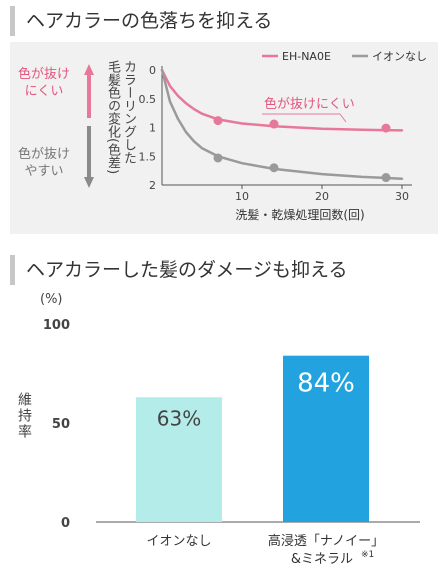  I want to click on arrow-down-icon, so click(89, 157).